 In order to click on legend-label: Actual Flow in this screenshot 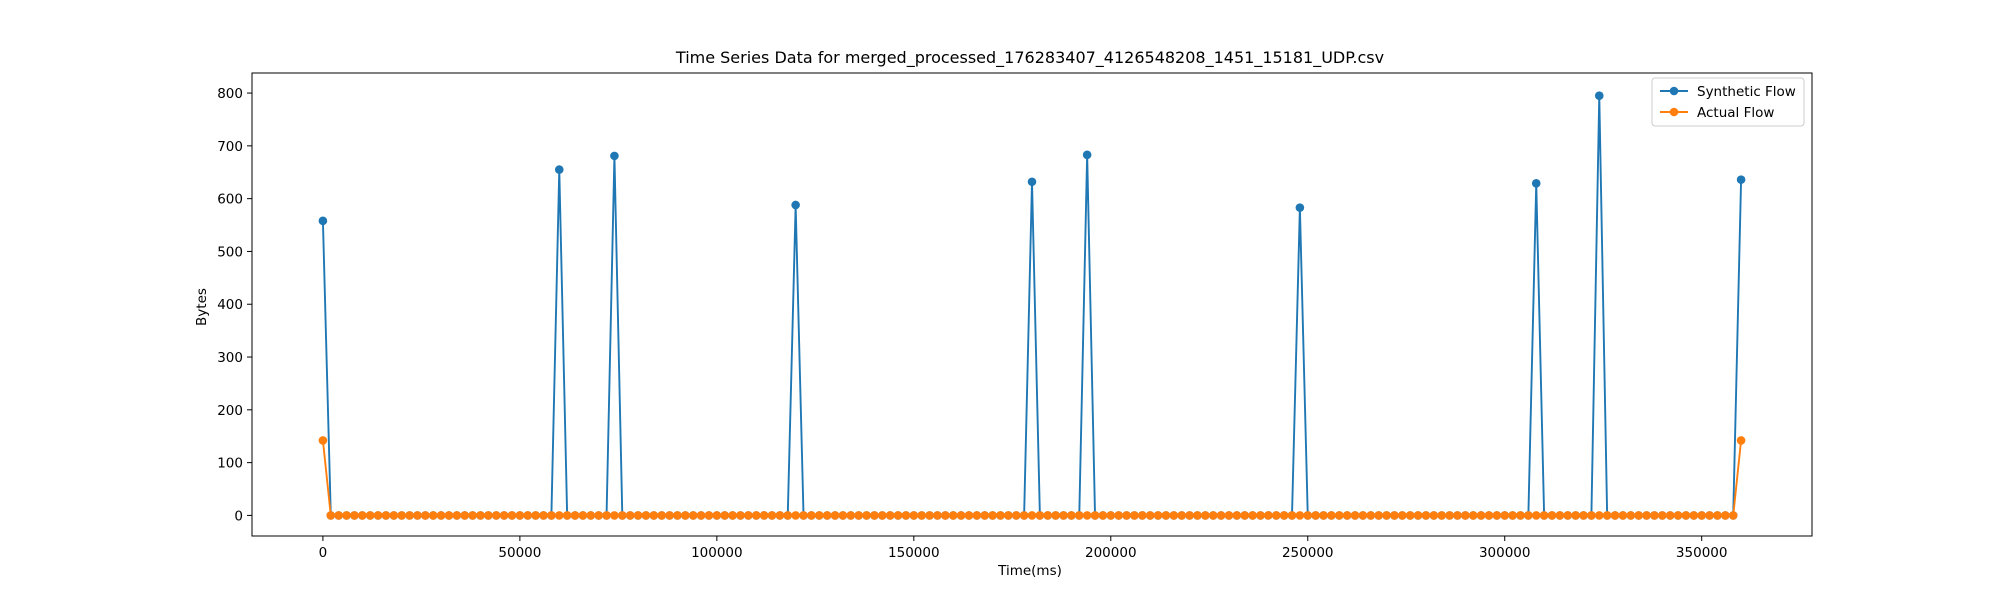, I will do `click(1735, 113)`.